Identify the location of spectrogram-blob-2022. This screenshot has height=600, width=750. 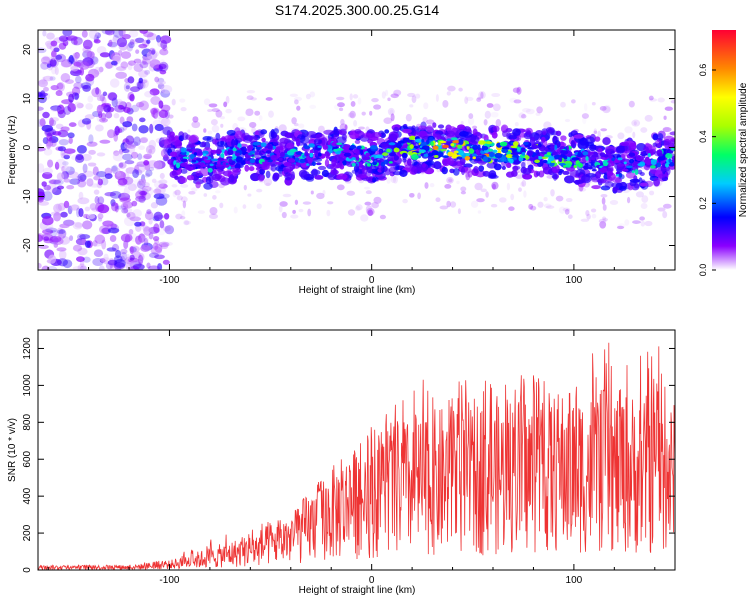
(362, 176).